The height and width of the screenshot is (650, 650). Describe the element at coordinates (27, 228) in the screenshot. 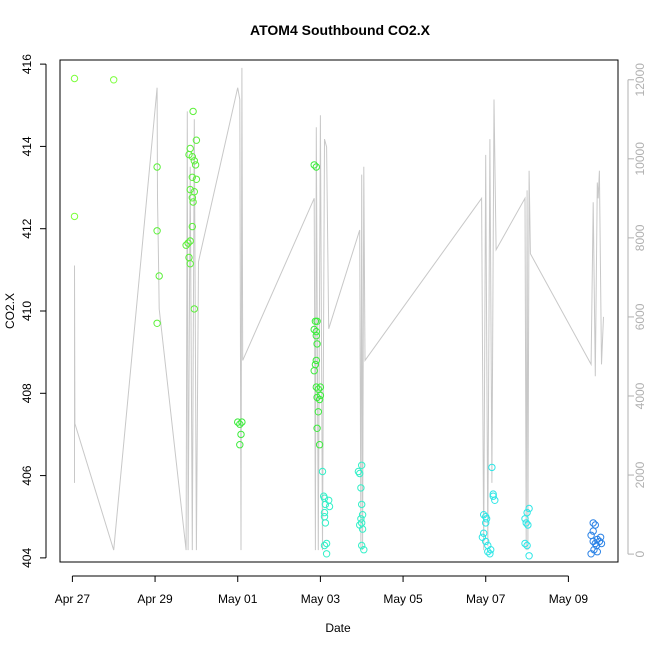

I see `y-tick-label: 412` at that location.